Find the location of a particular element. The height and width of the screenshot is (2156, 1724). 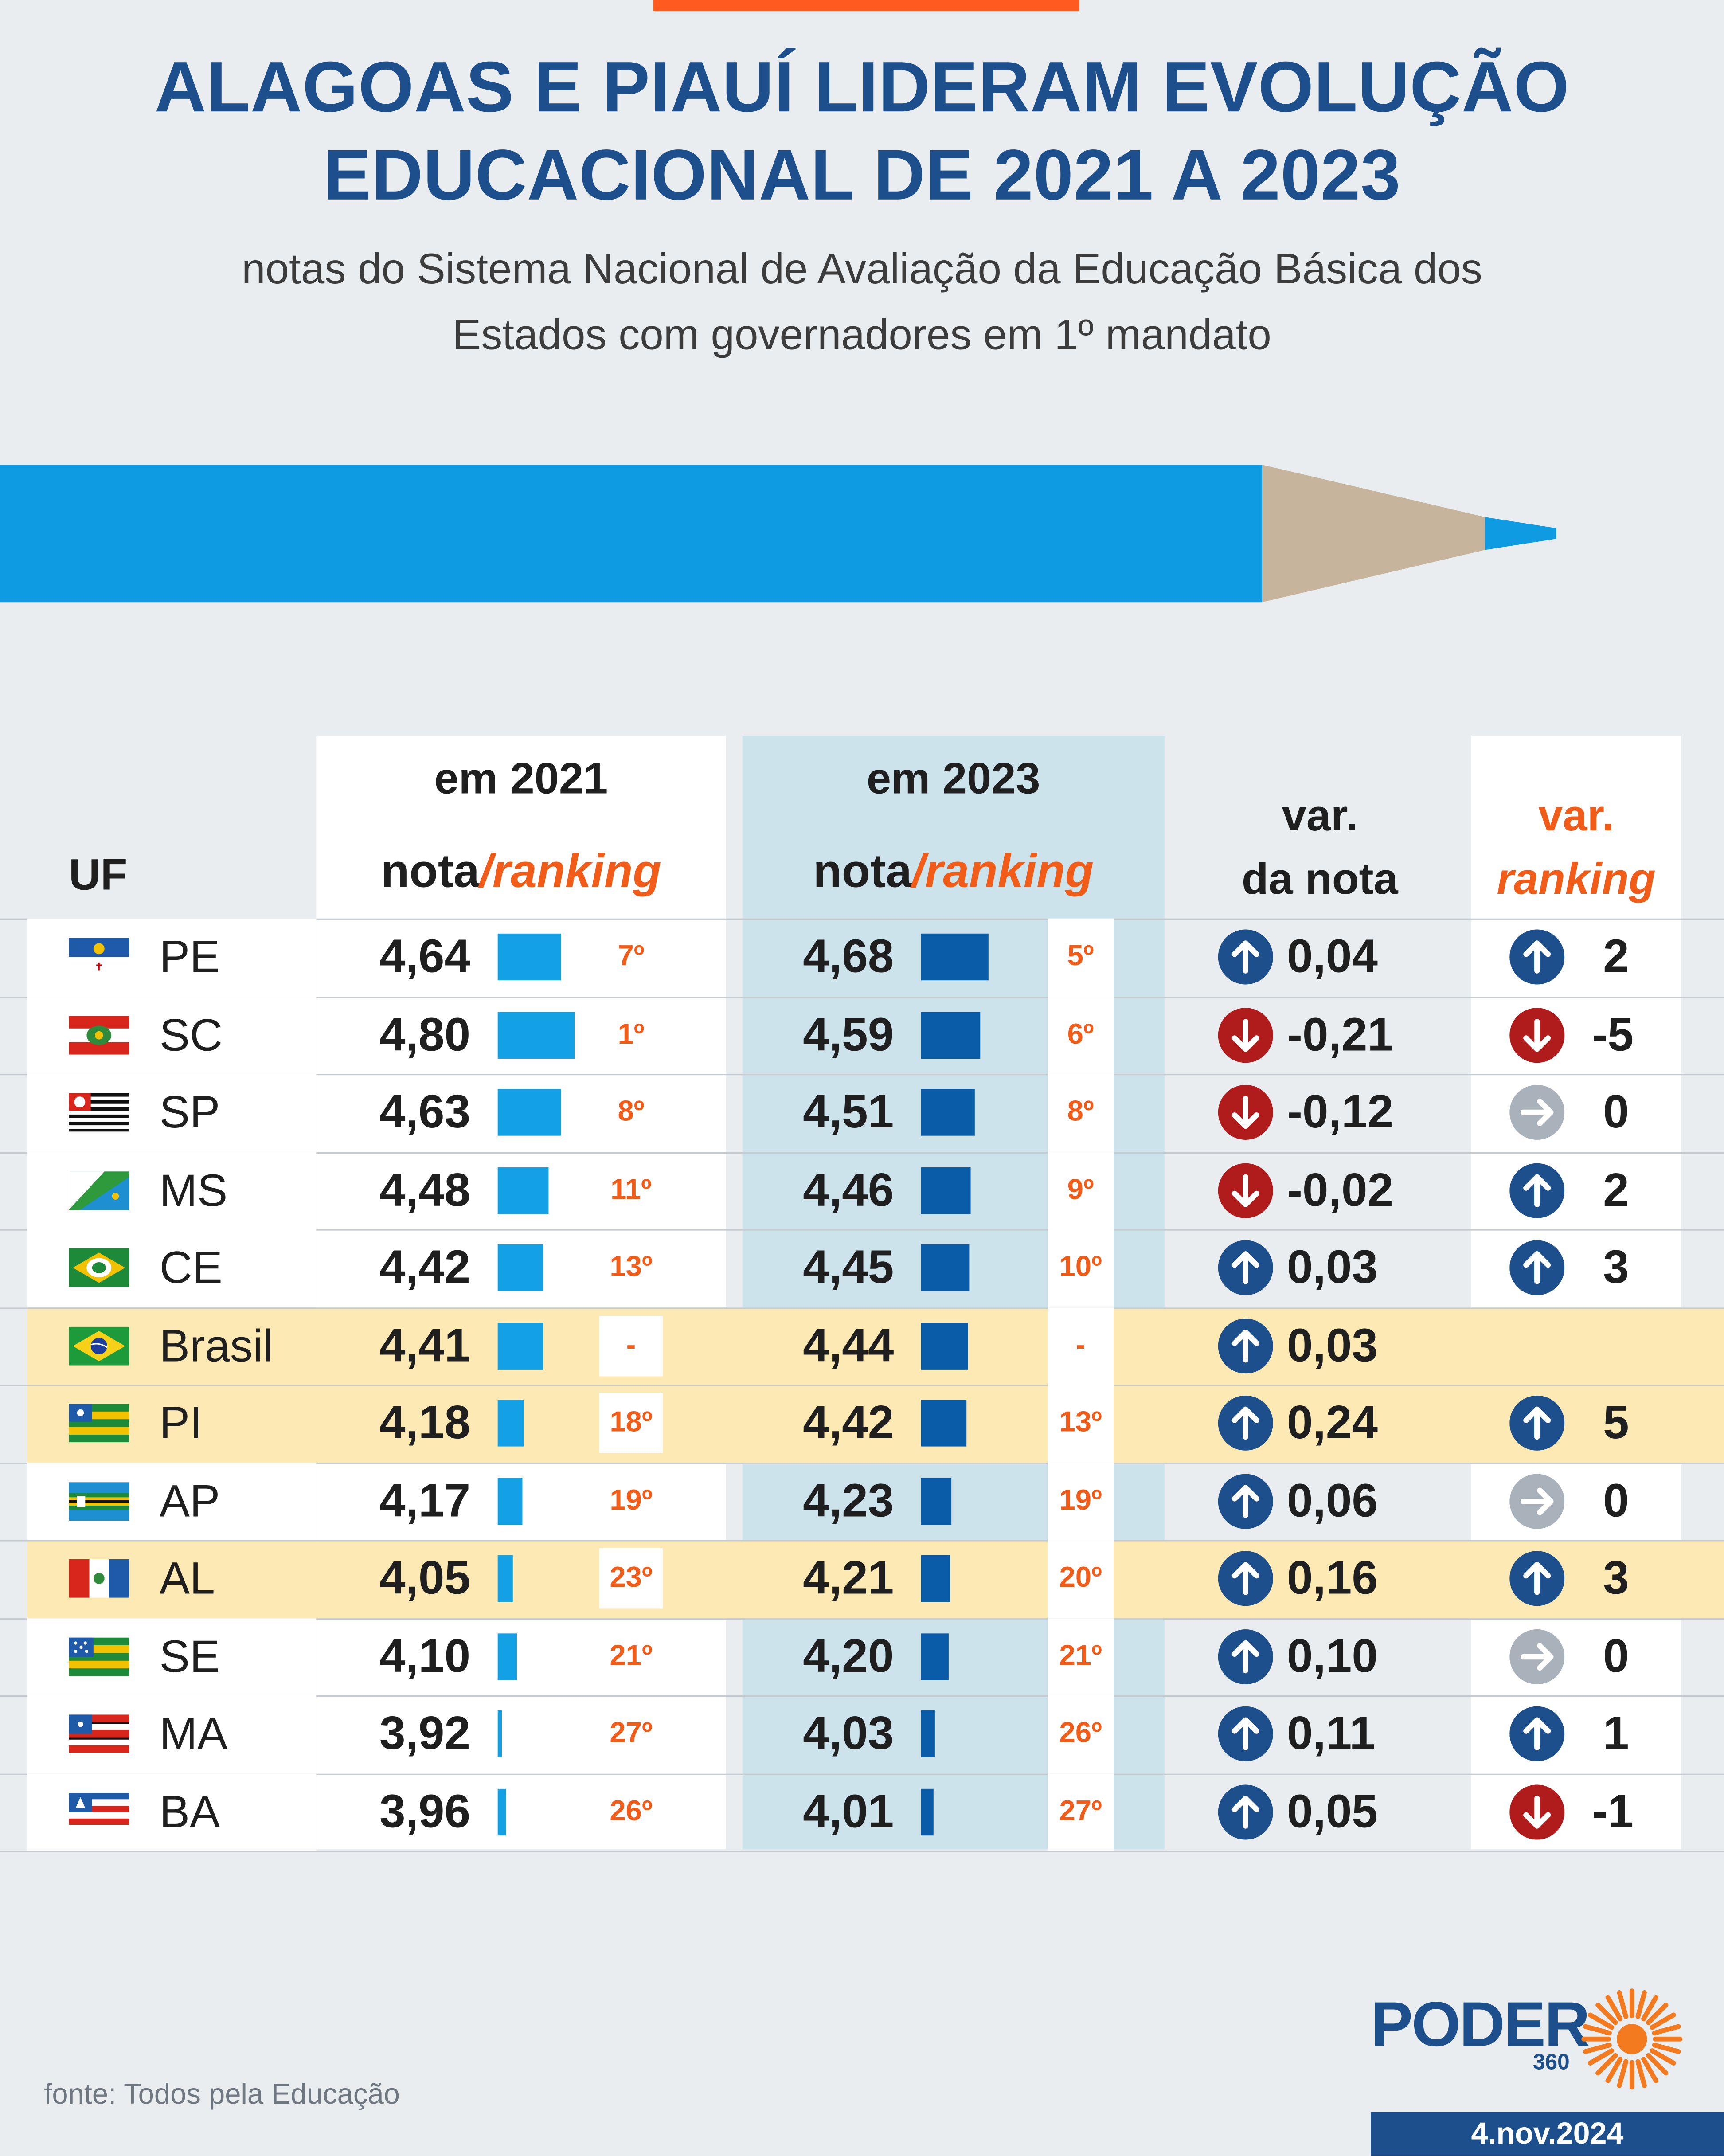

ranking-2021: 7º is located at coordinates (631, 956).